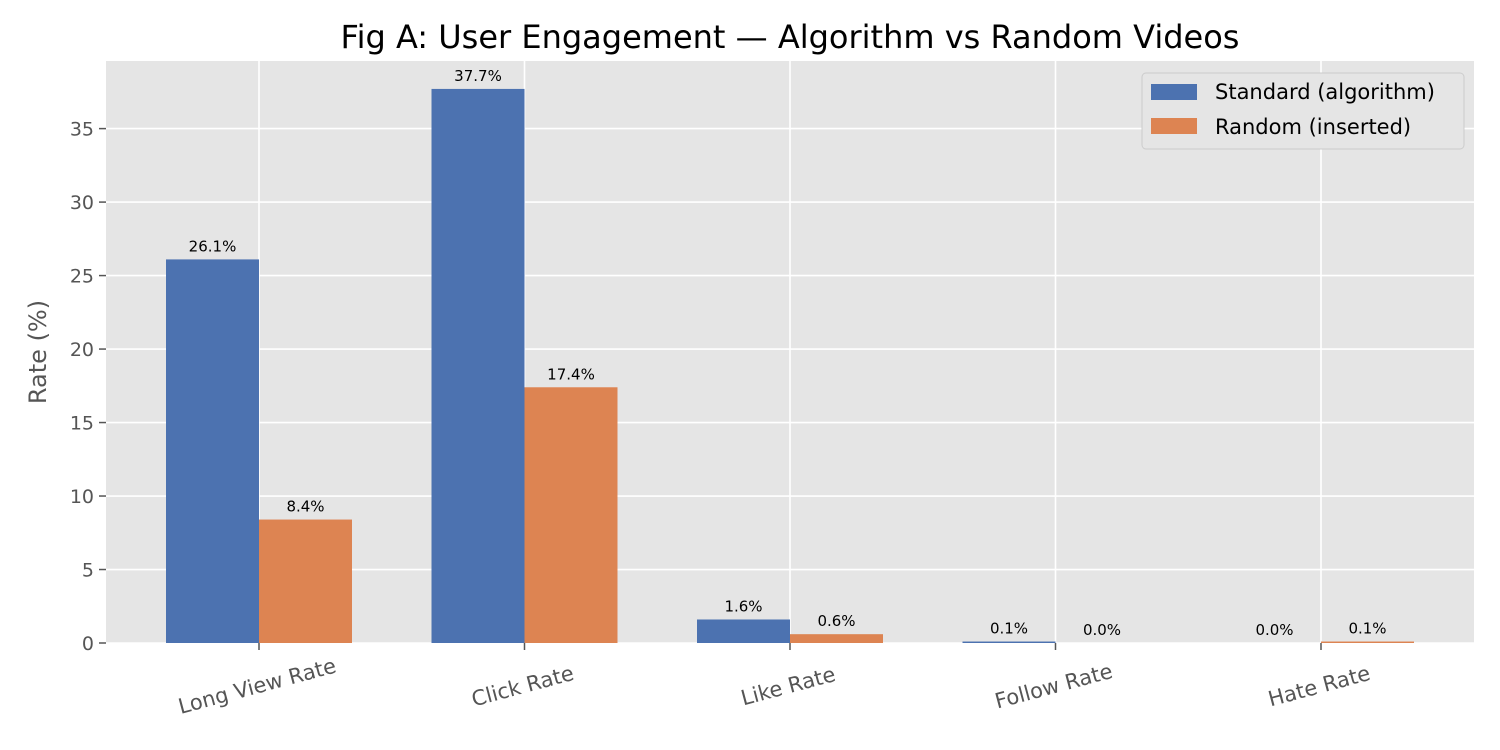  I want to click on y-tick-label: 25, so click(82, 277).